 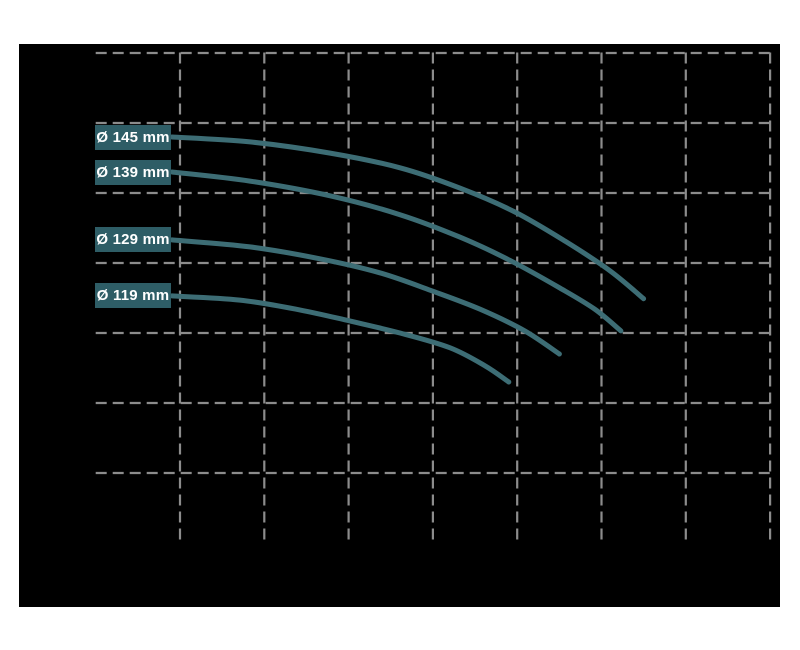 I want to click on curve-119mm, so click(x=340, y=339).